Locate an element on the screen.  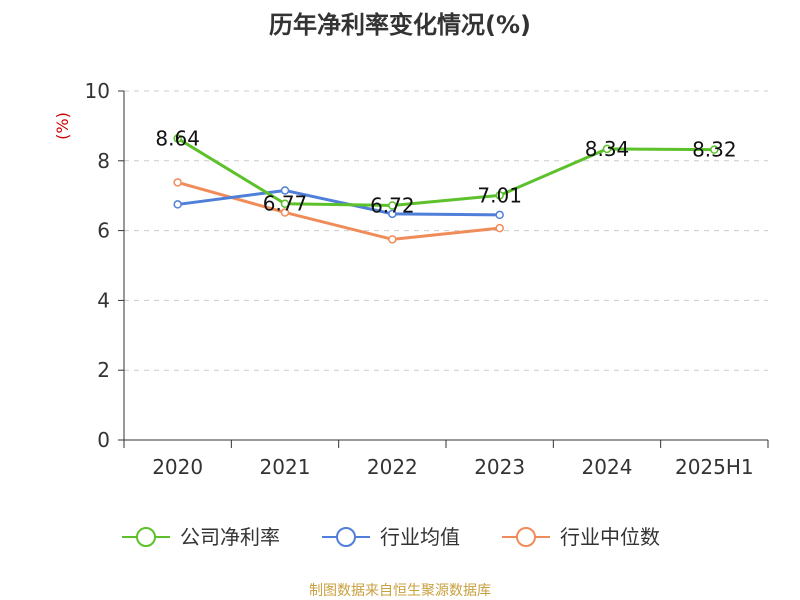
data-label: 7.01 is located at coordinates (499, 195).